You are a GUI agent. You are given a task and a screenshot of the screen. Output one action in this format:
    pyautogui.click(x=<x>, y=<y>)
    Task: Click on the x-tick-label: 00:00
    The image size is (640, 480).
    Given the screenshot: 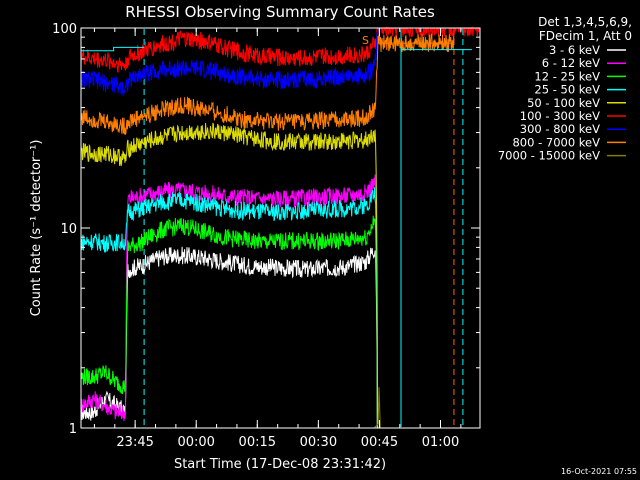 What is the action you would take?
    pyautogui.click(x=195, y=442)
    